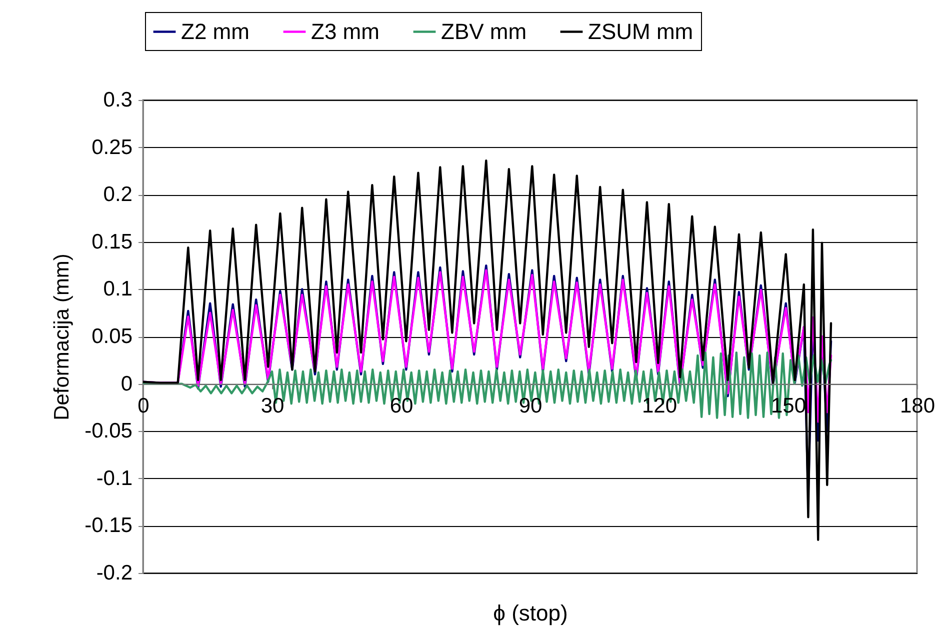 This screenshot has height=639, width=945. I want to click on x-tick-label: 120, so click(660, 406).